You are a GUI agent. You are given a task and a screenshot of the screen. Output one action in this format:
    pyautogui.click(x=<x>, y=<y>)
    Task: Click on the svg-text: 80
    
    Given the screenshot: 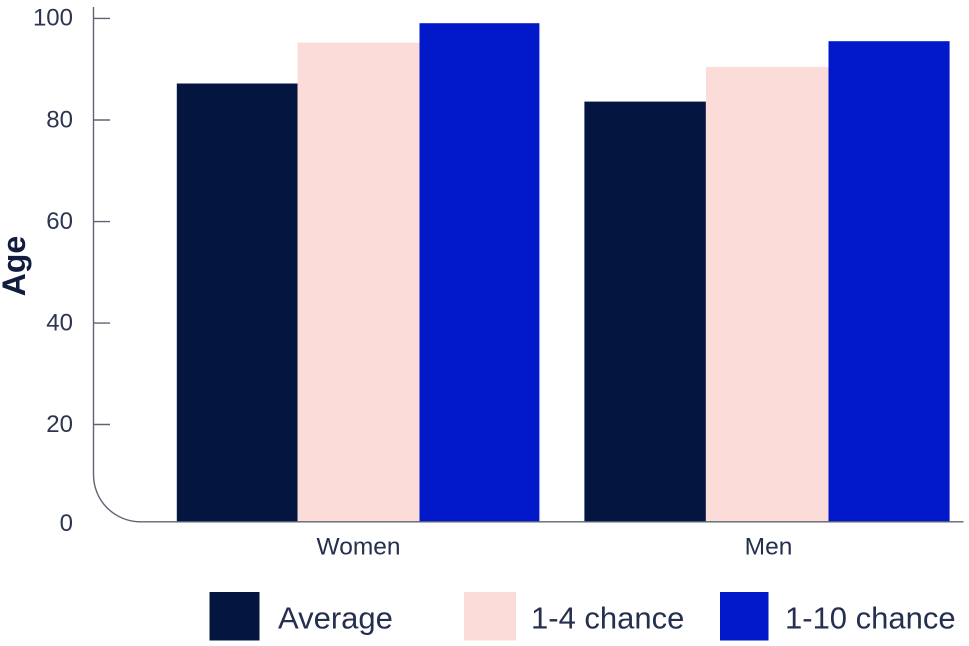 What is the action you would take?
    pyautogui.click(x=59, y=120)
    